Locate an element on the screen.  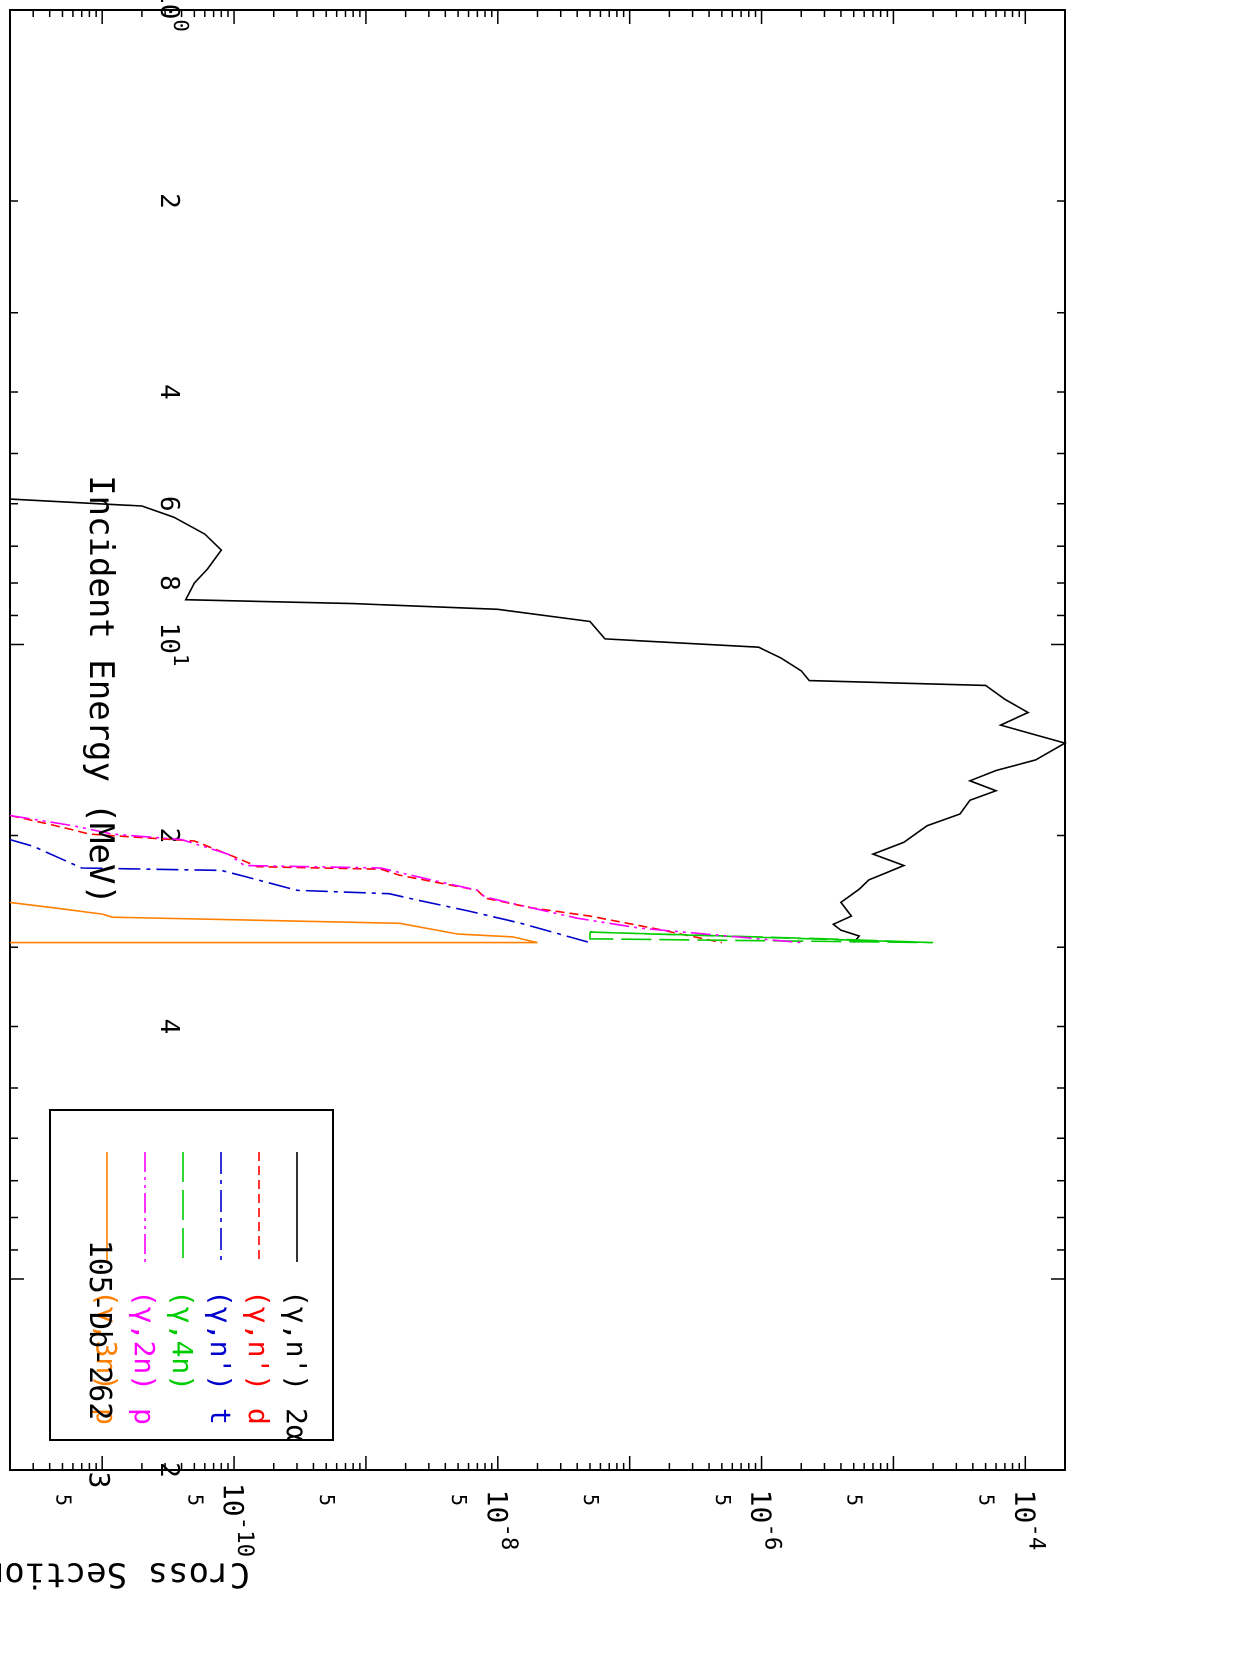
corner-label: 3 is located at coordinates (99, 1480).